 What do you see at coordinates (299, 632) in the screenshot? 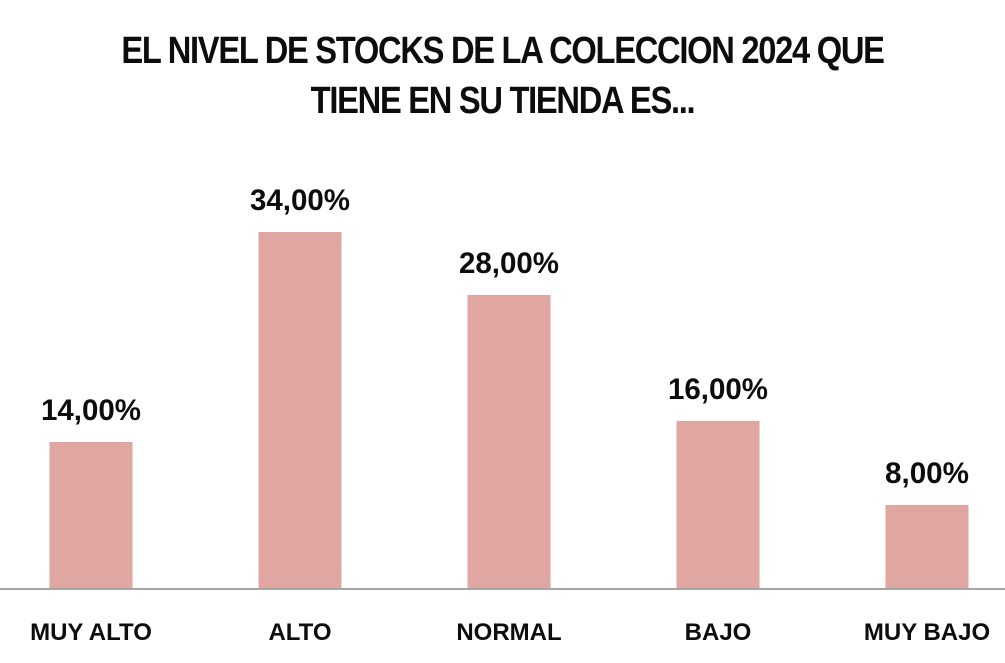
I see `category-label: ALTO` at bounding box center [299, 632].